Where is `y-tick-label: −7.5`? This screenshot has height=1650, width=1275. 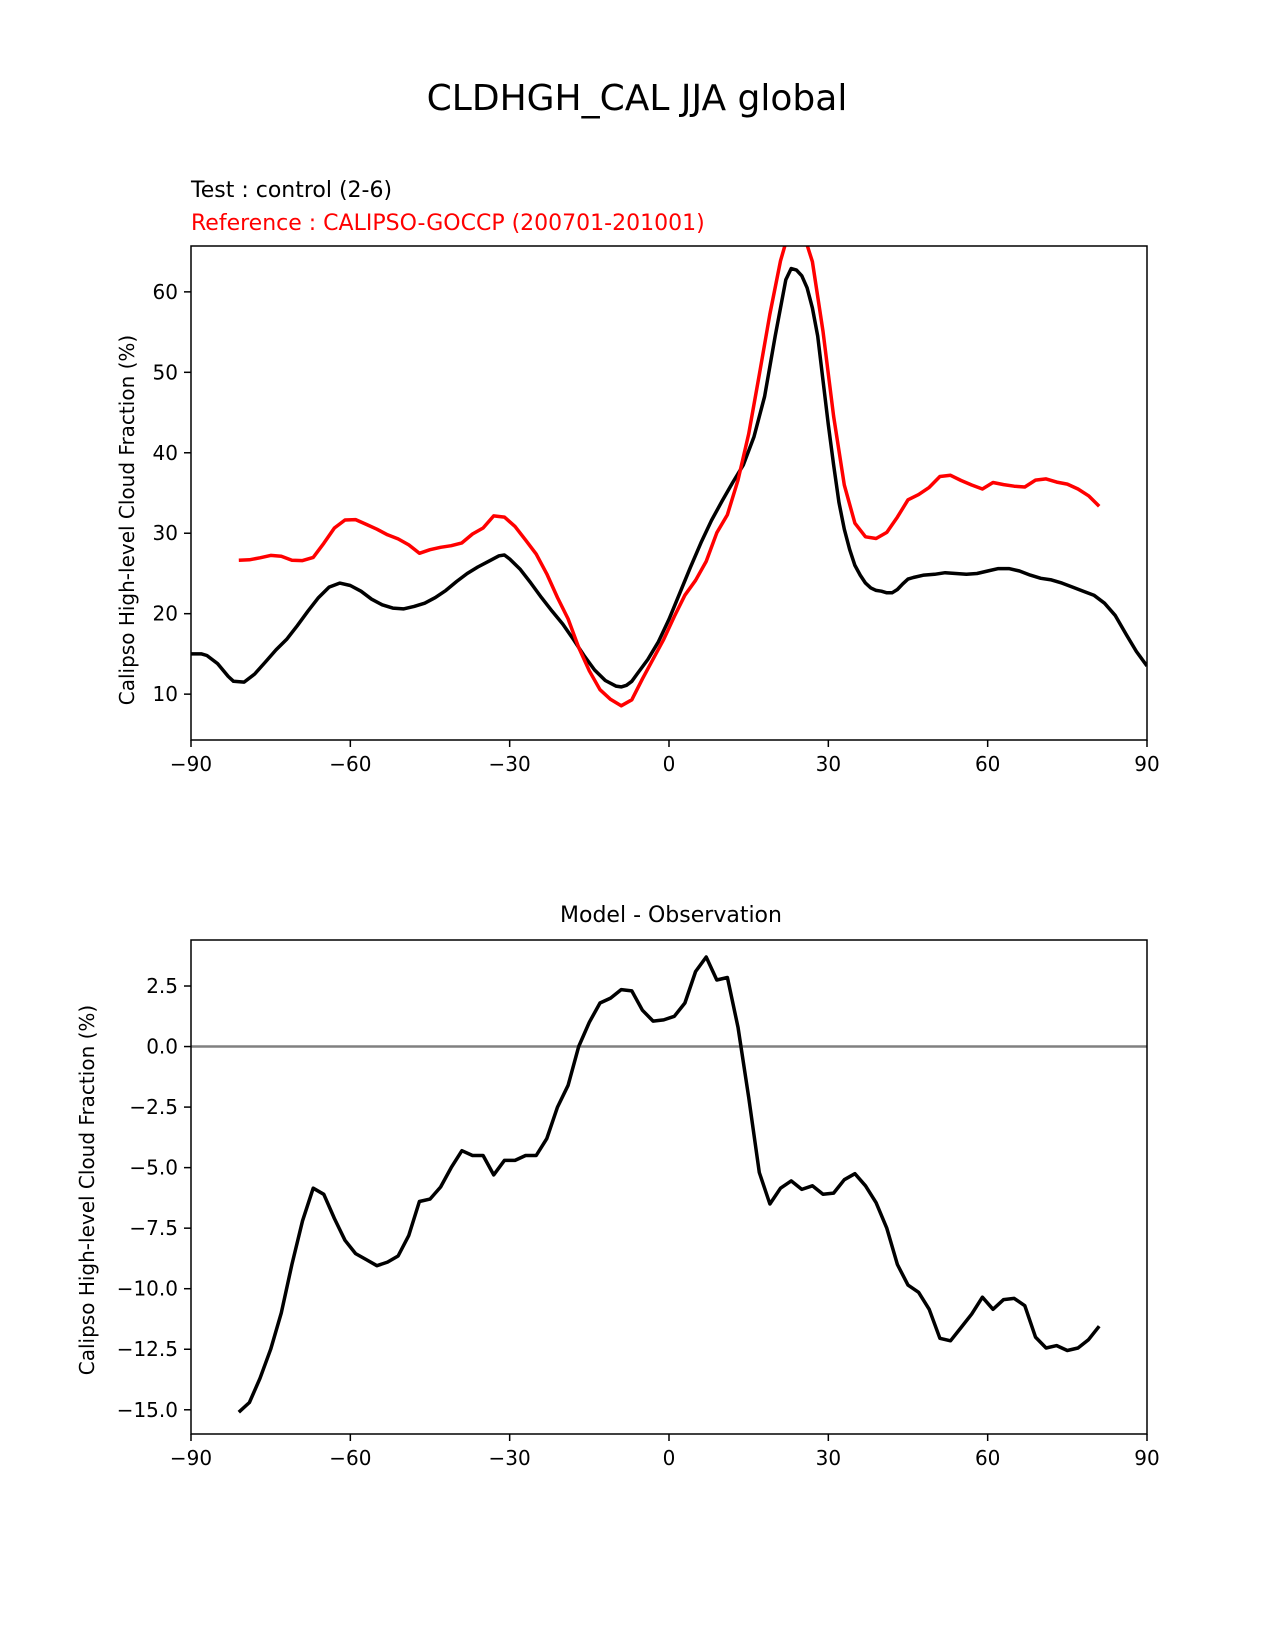
y-tick-label: −7.5 is located at coordinates (153, 1228).